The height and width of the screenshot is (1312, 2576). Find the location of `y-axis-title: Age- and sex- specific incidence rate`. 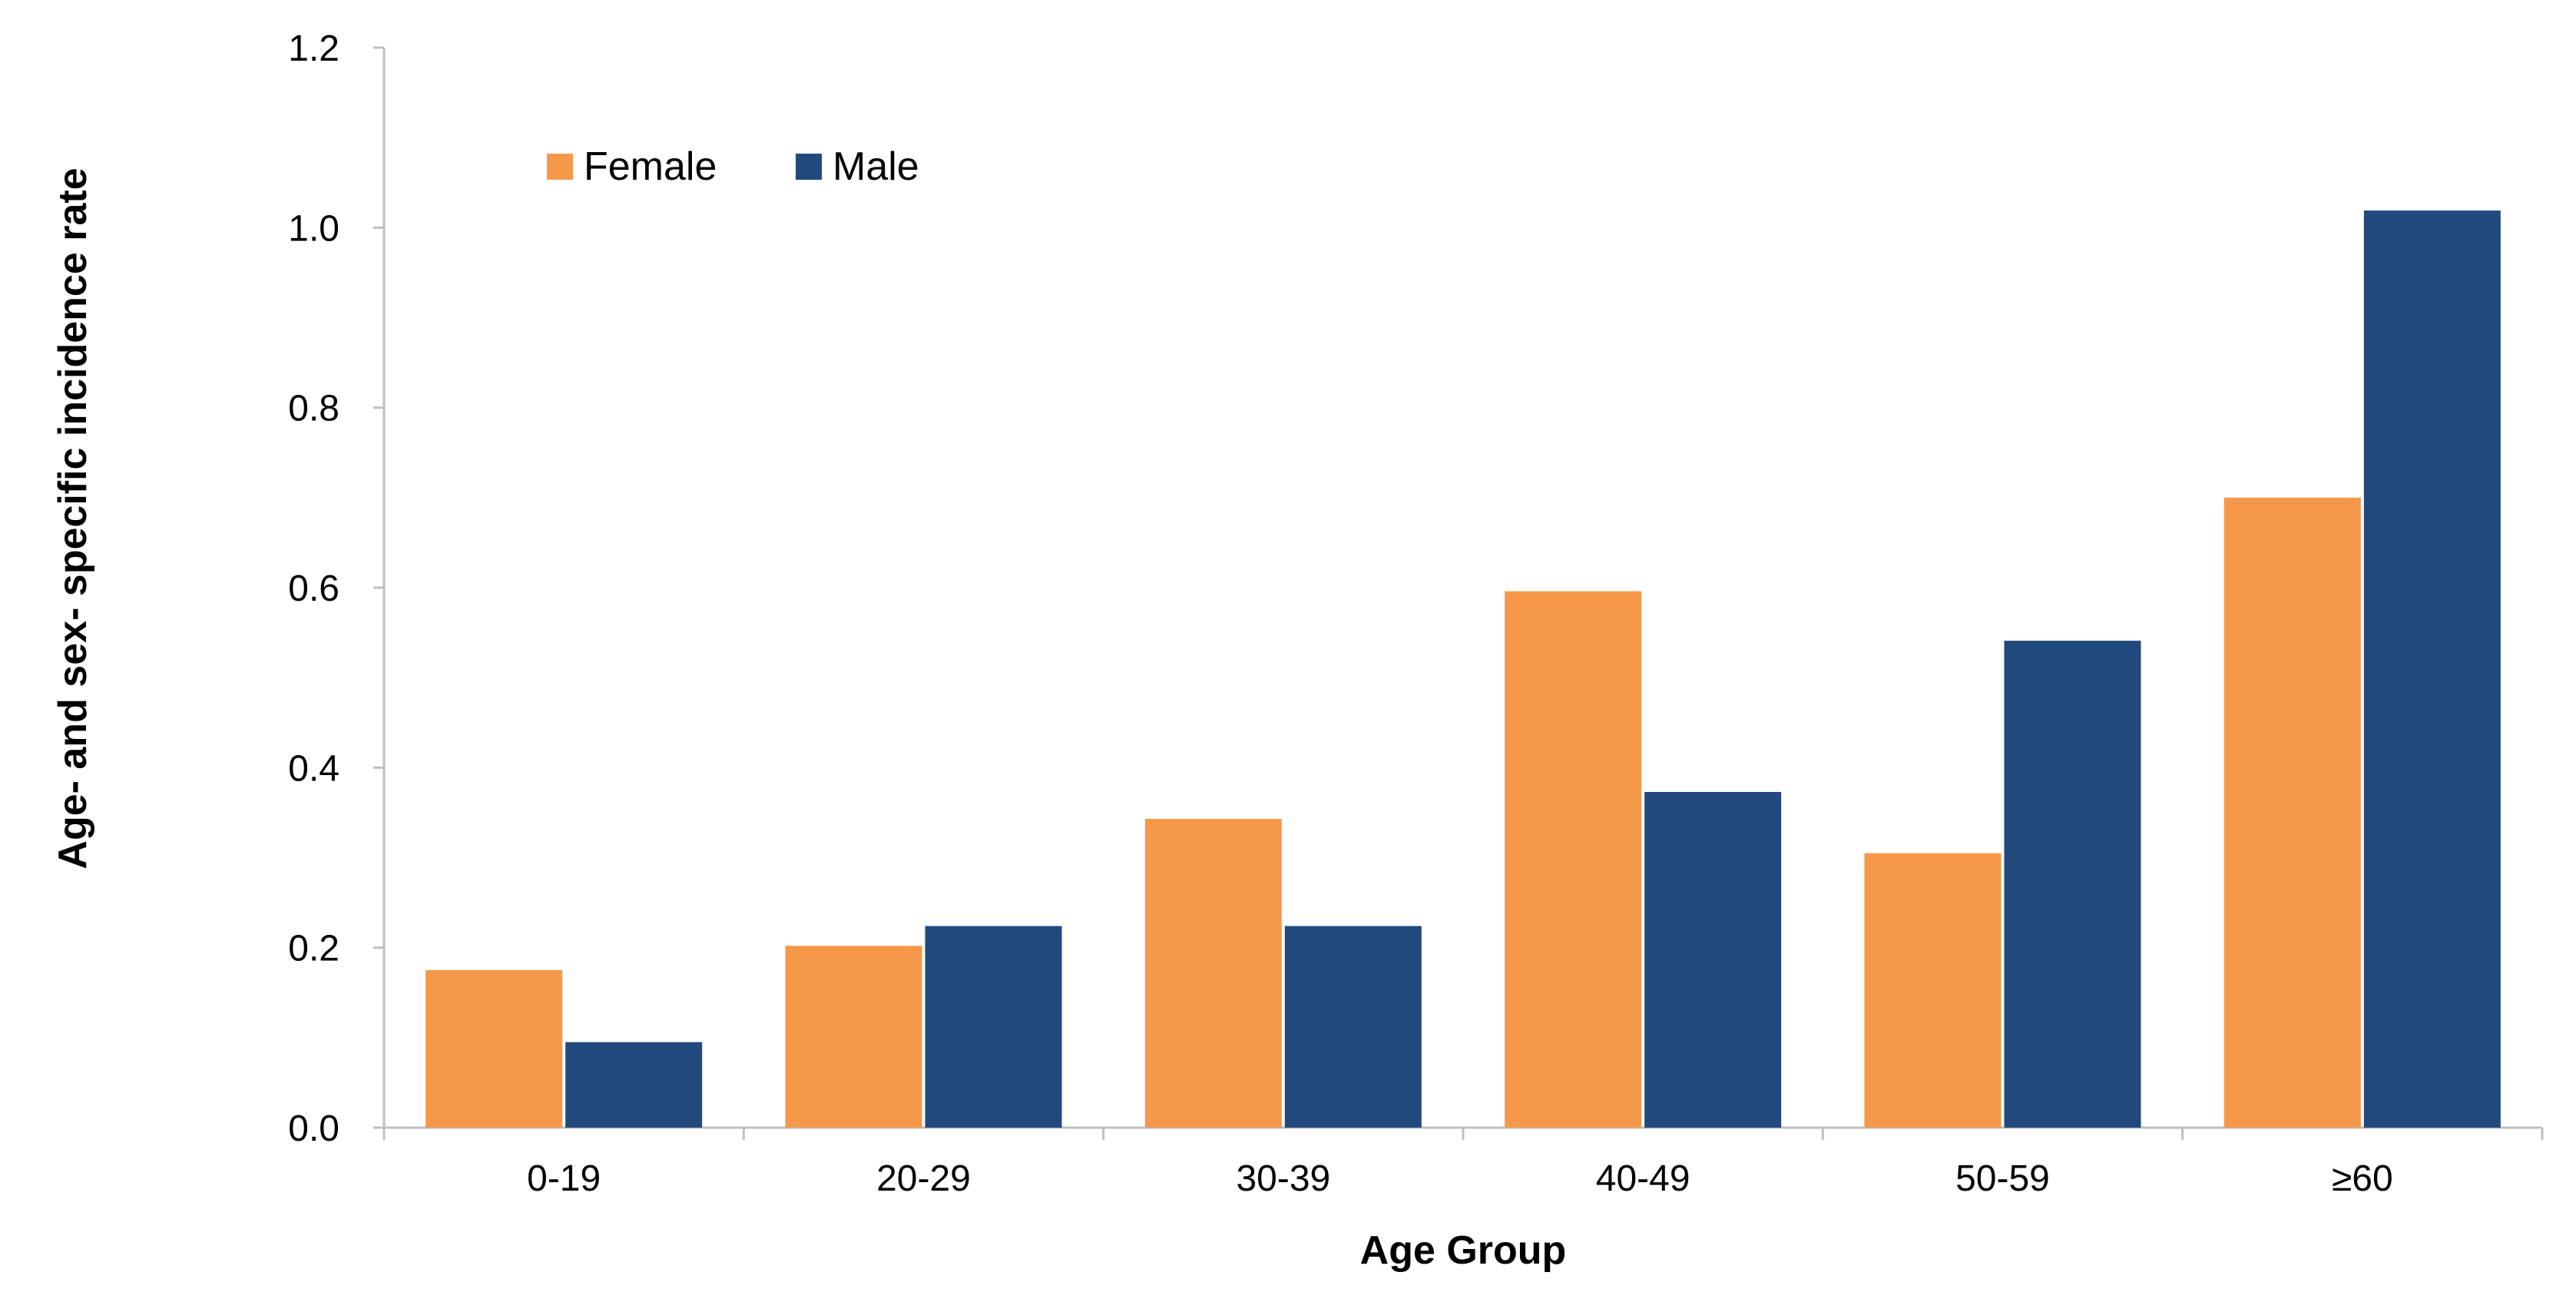

y-axis-title: Age- and sex- specific incidence rate is located at coordinates (73, 518).